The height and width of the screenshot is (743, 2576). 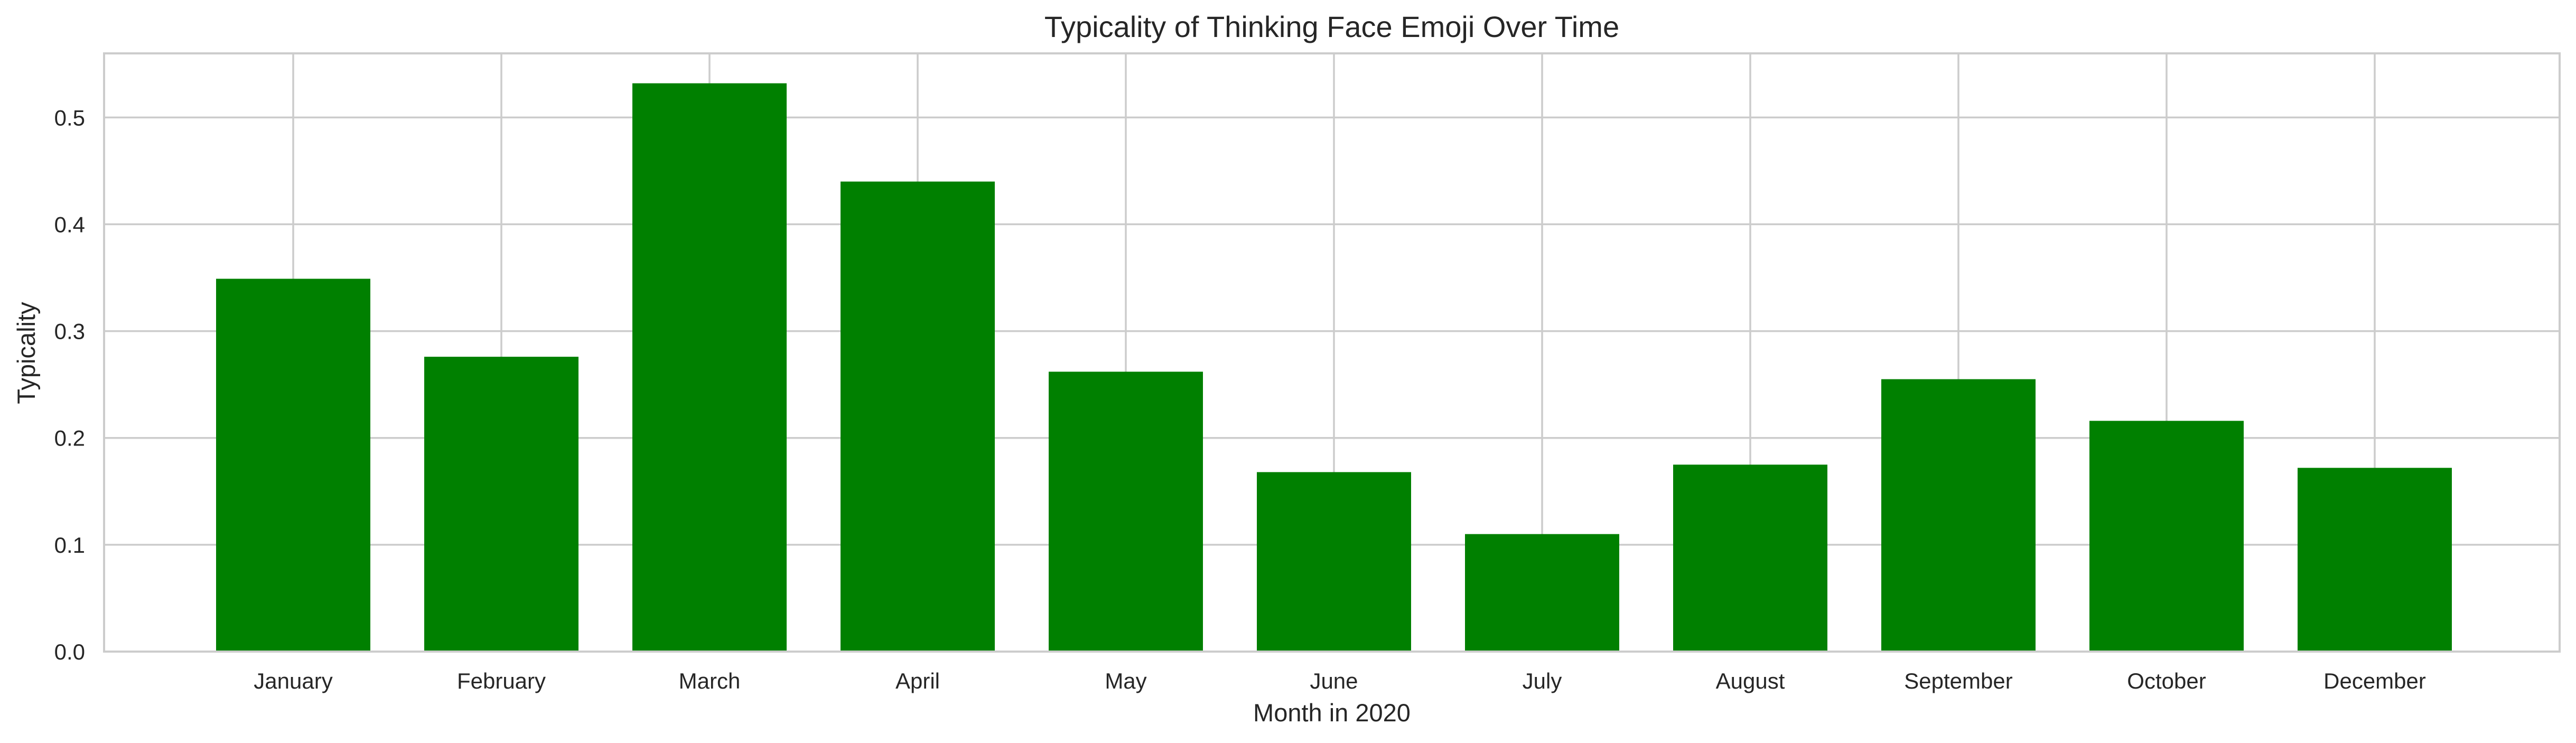 I want to click on x-axis-label: Month in 2020, so click(x=1332, y=713).